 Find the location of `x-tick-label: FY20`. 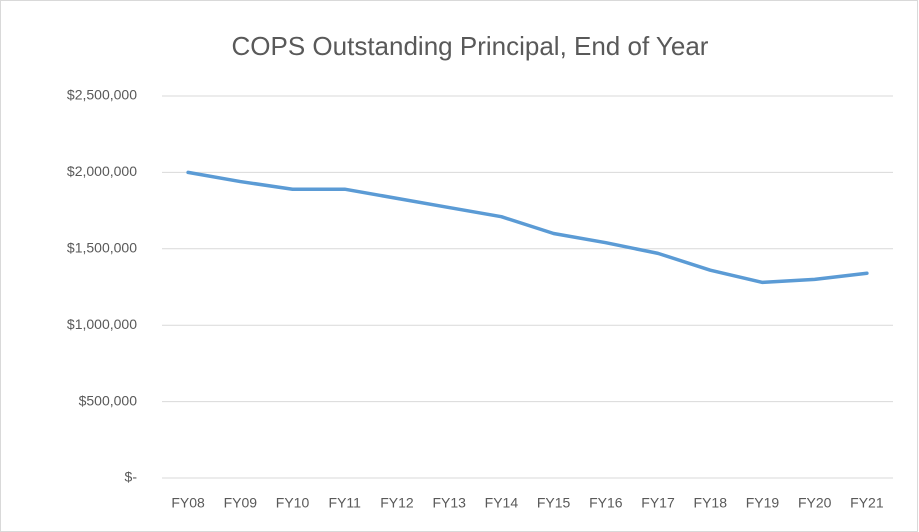

x-tick-label: FY20 is located at coordinates (815, 503).